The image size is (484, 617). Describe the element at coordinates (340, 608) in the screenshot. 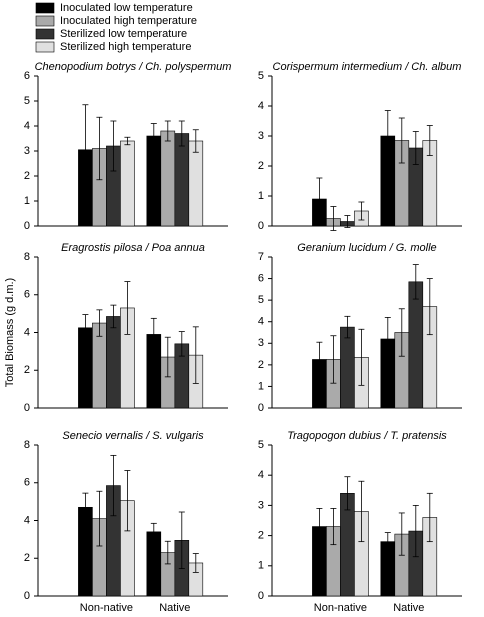

I see `x-tick-label: Non-native` at that location.